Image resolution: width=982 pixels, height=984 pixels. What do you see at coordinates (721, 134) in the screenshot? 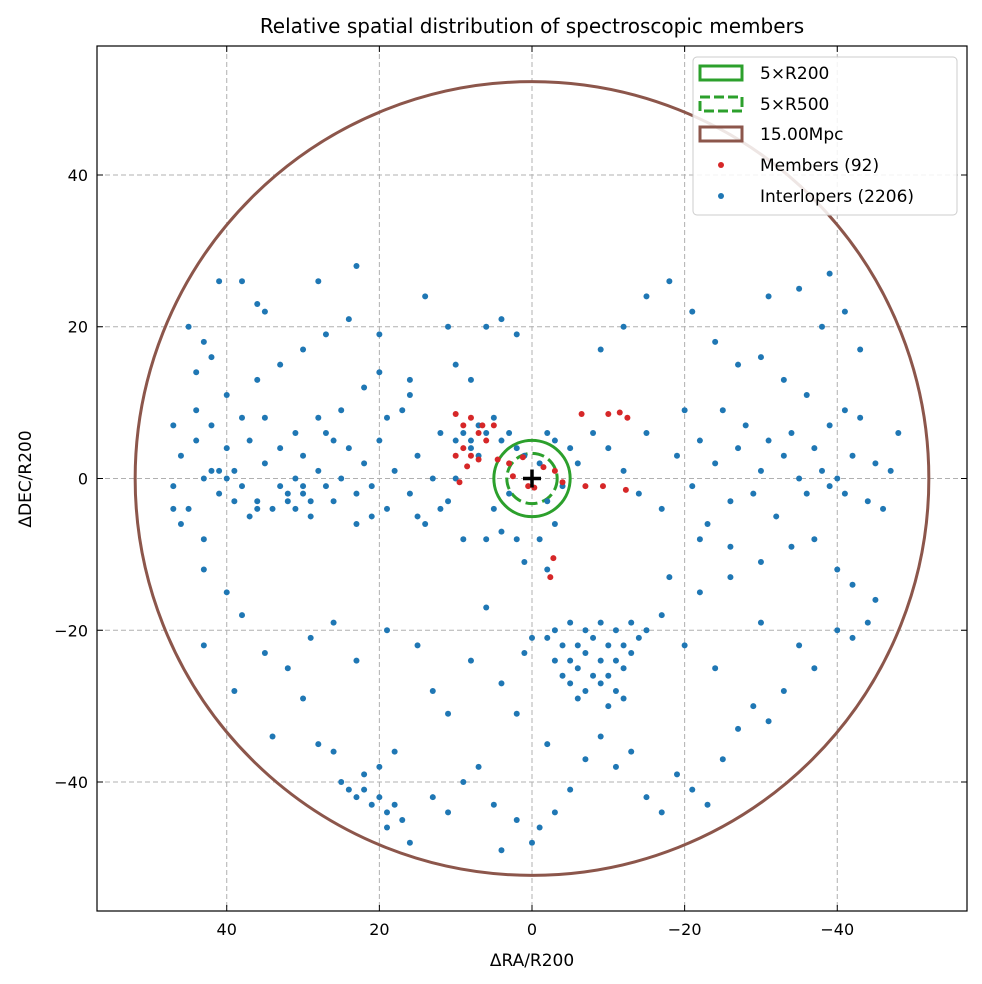
I see `legend-swatch` at bounding box center [721, 134].